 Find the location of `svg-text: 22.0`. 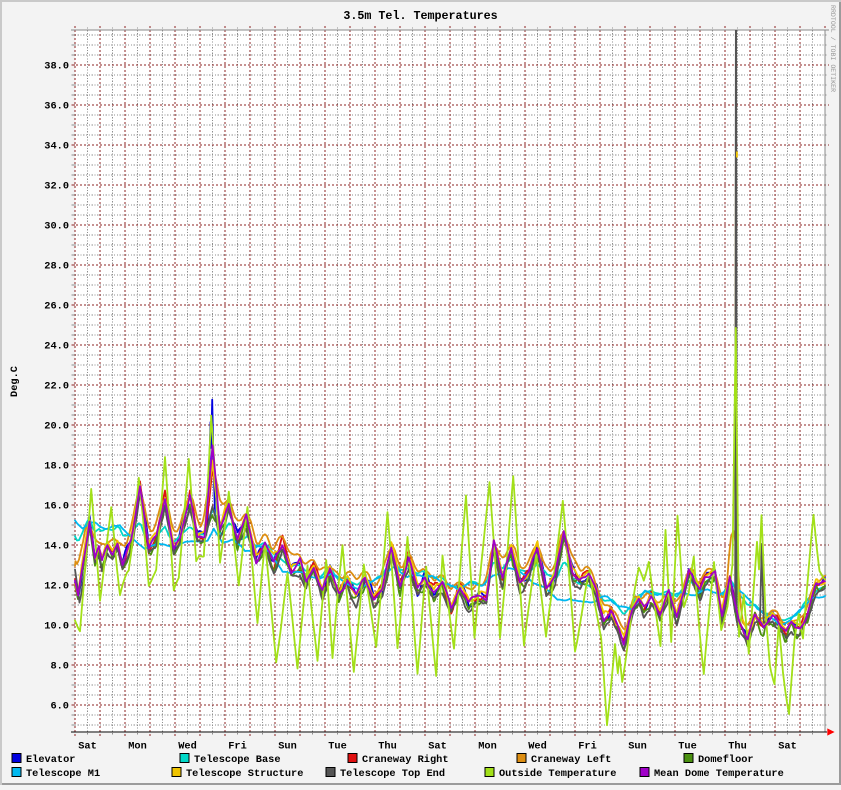

svg-text: 22.0 is located at coordinates (56, 387).